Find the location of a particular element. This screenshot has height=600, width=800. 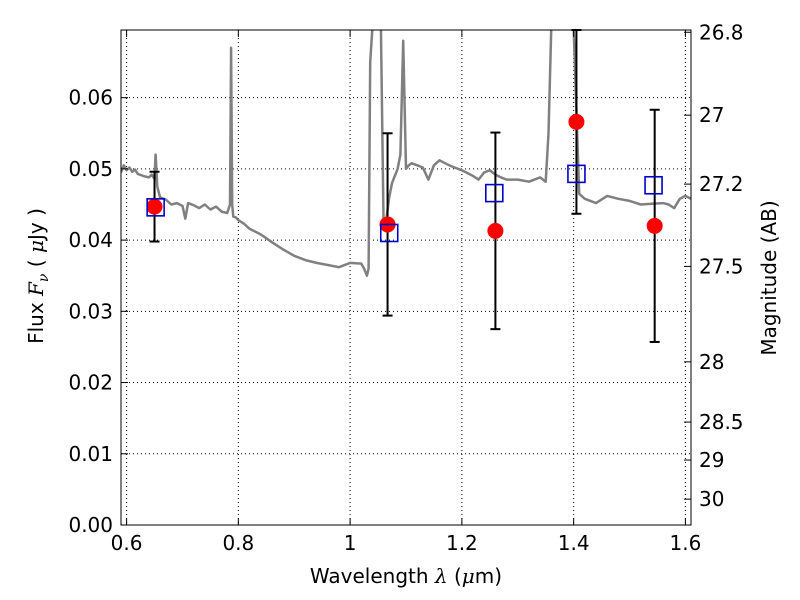

y2-tick-label: 30 is located at coordinates (711, 499).